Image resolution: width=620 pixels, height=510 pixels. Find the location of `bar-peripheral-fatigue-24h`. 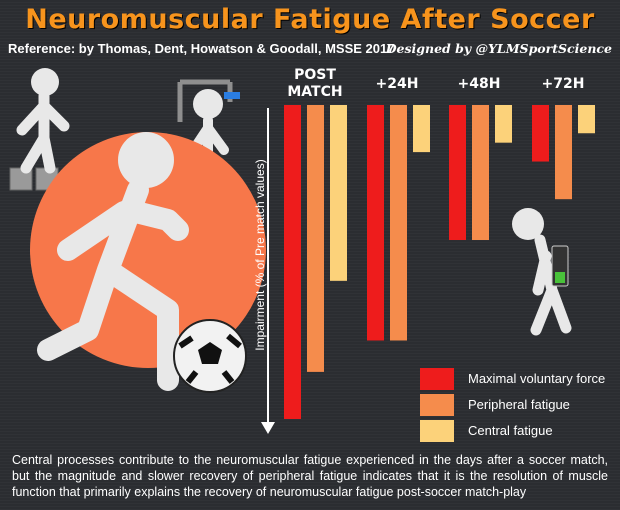

bar-peripheral-fatigue-24h is located at coordinates (398, 223).